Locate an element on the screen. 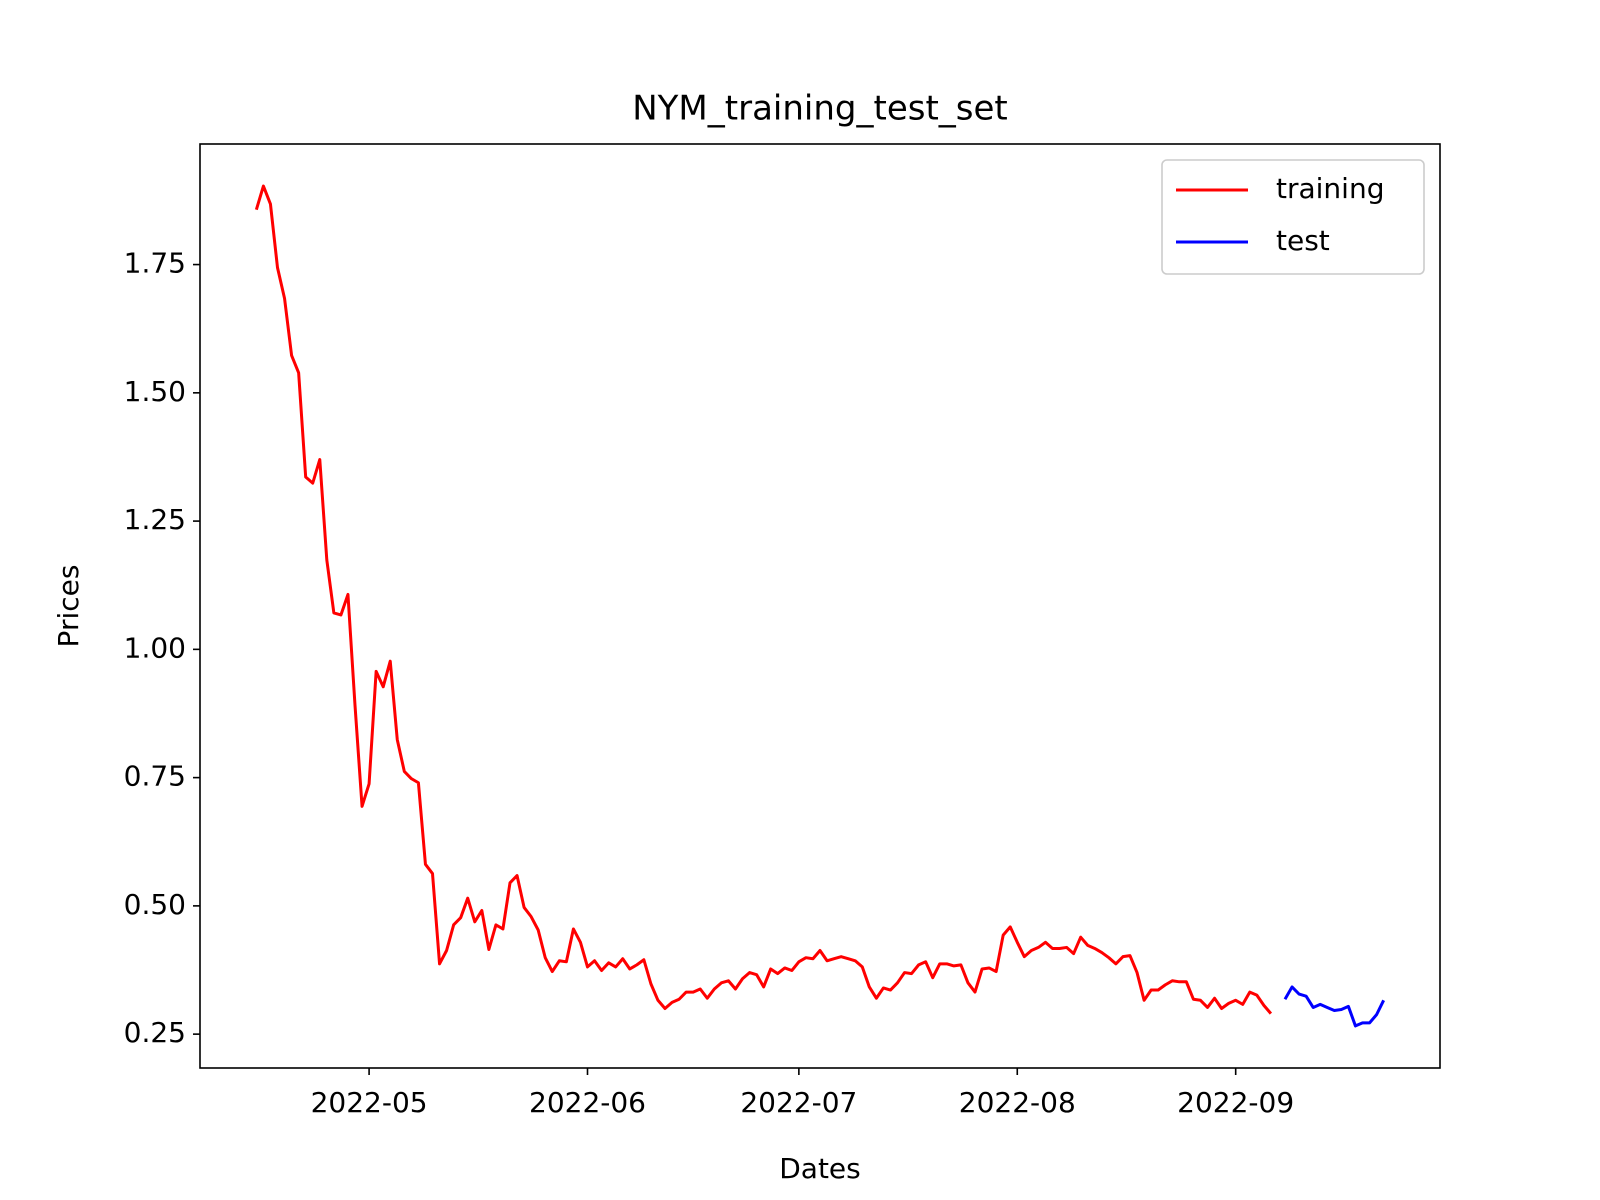 The image size is (1600, 1200). y-tick-label: 0.25 is located at coordinates (155, 1032).